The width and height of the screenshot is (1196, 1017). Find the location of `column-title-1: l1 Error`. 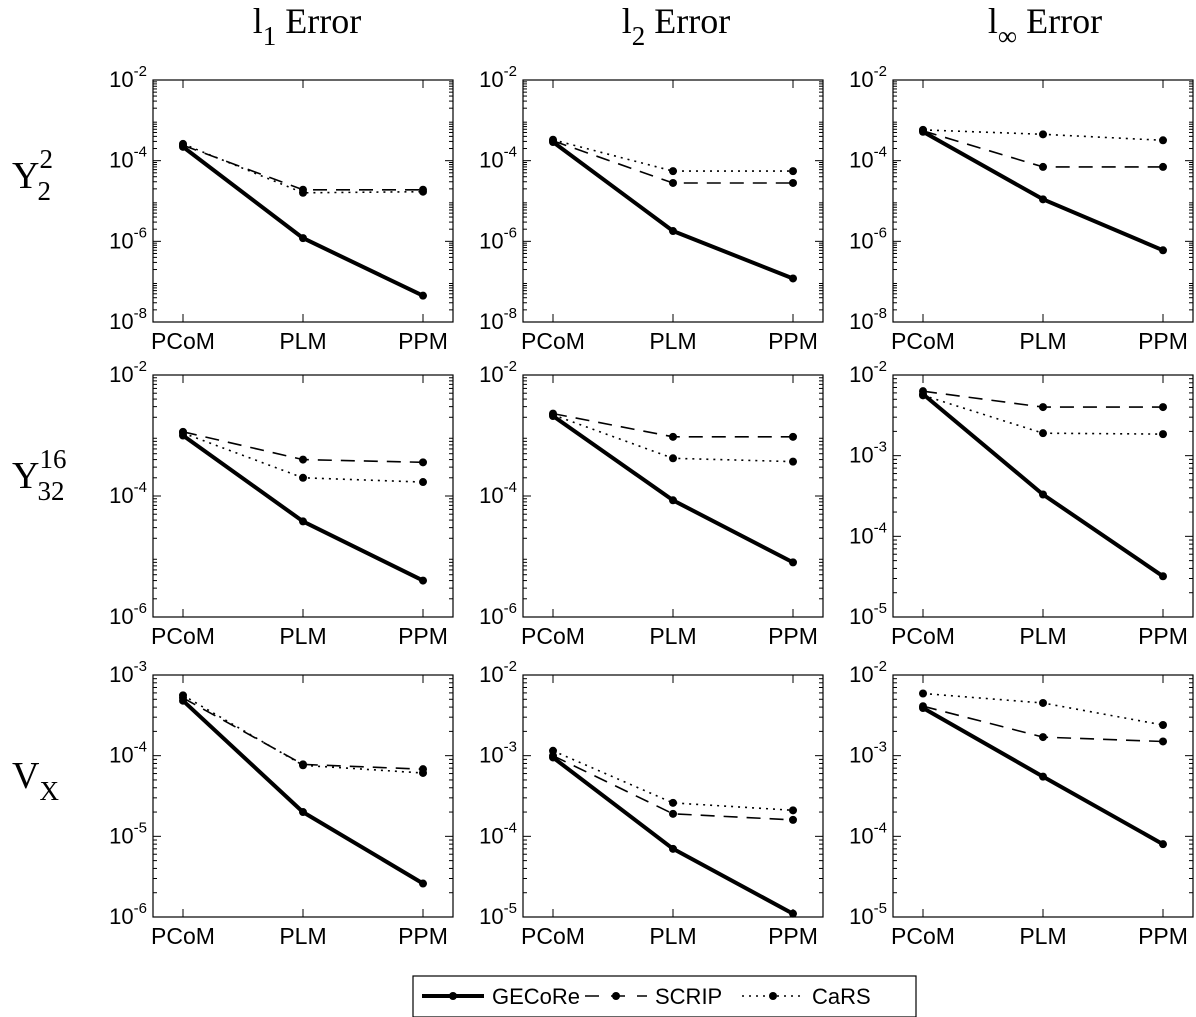

column-title-1: l1 Error is located at coordinates (307, 26).